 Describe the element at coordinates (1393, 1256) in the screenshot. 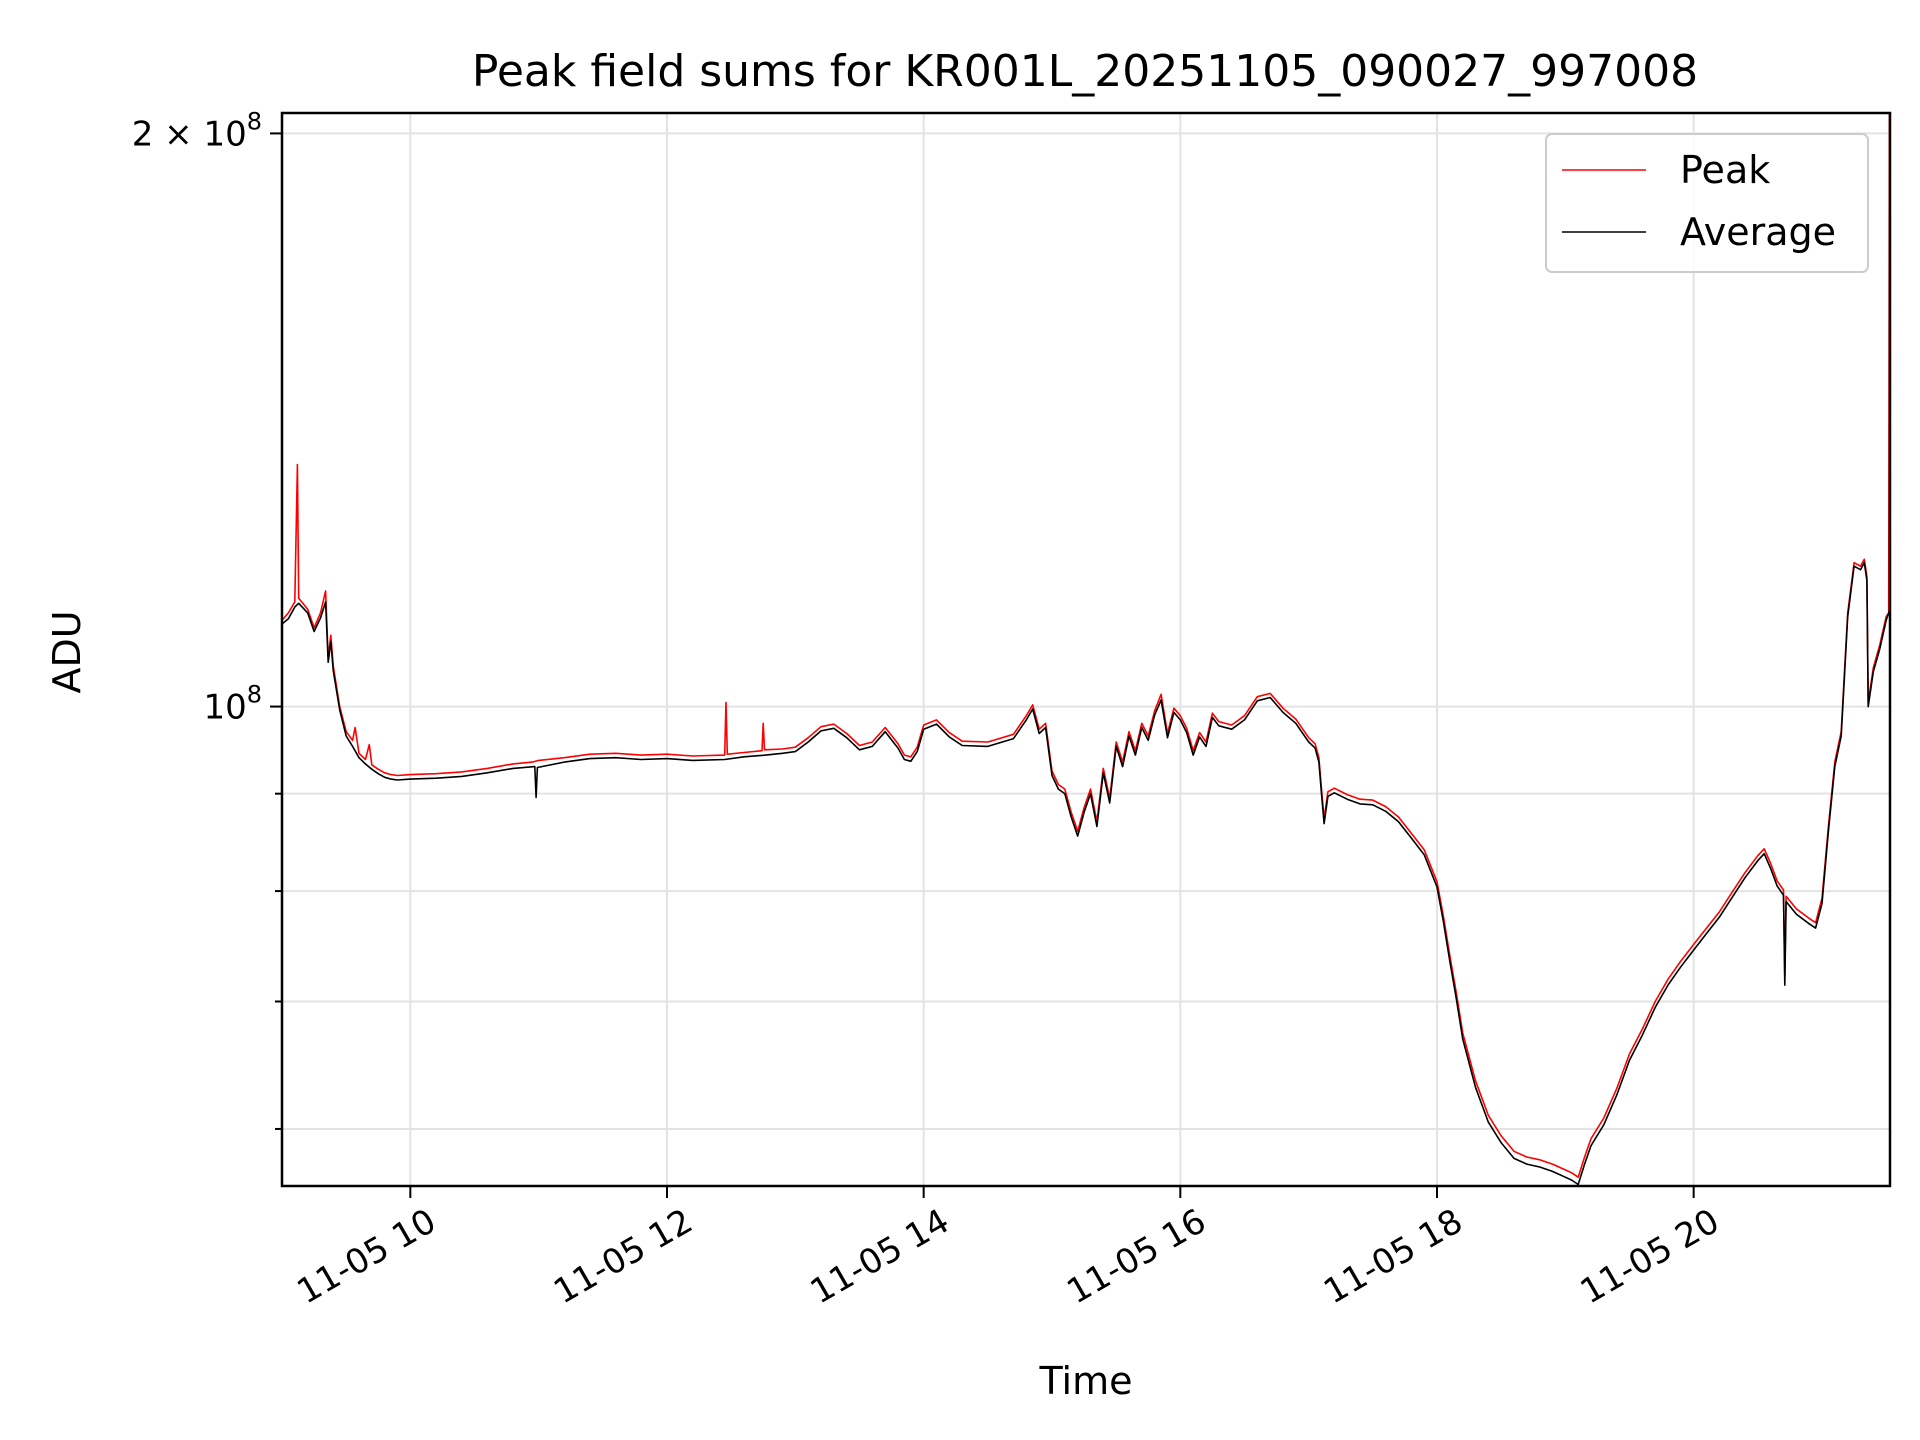

I see `x-tick-label: 11-05 18` at that location.